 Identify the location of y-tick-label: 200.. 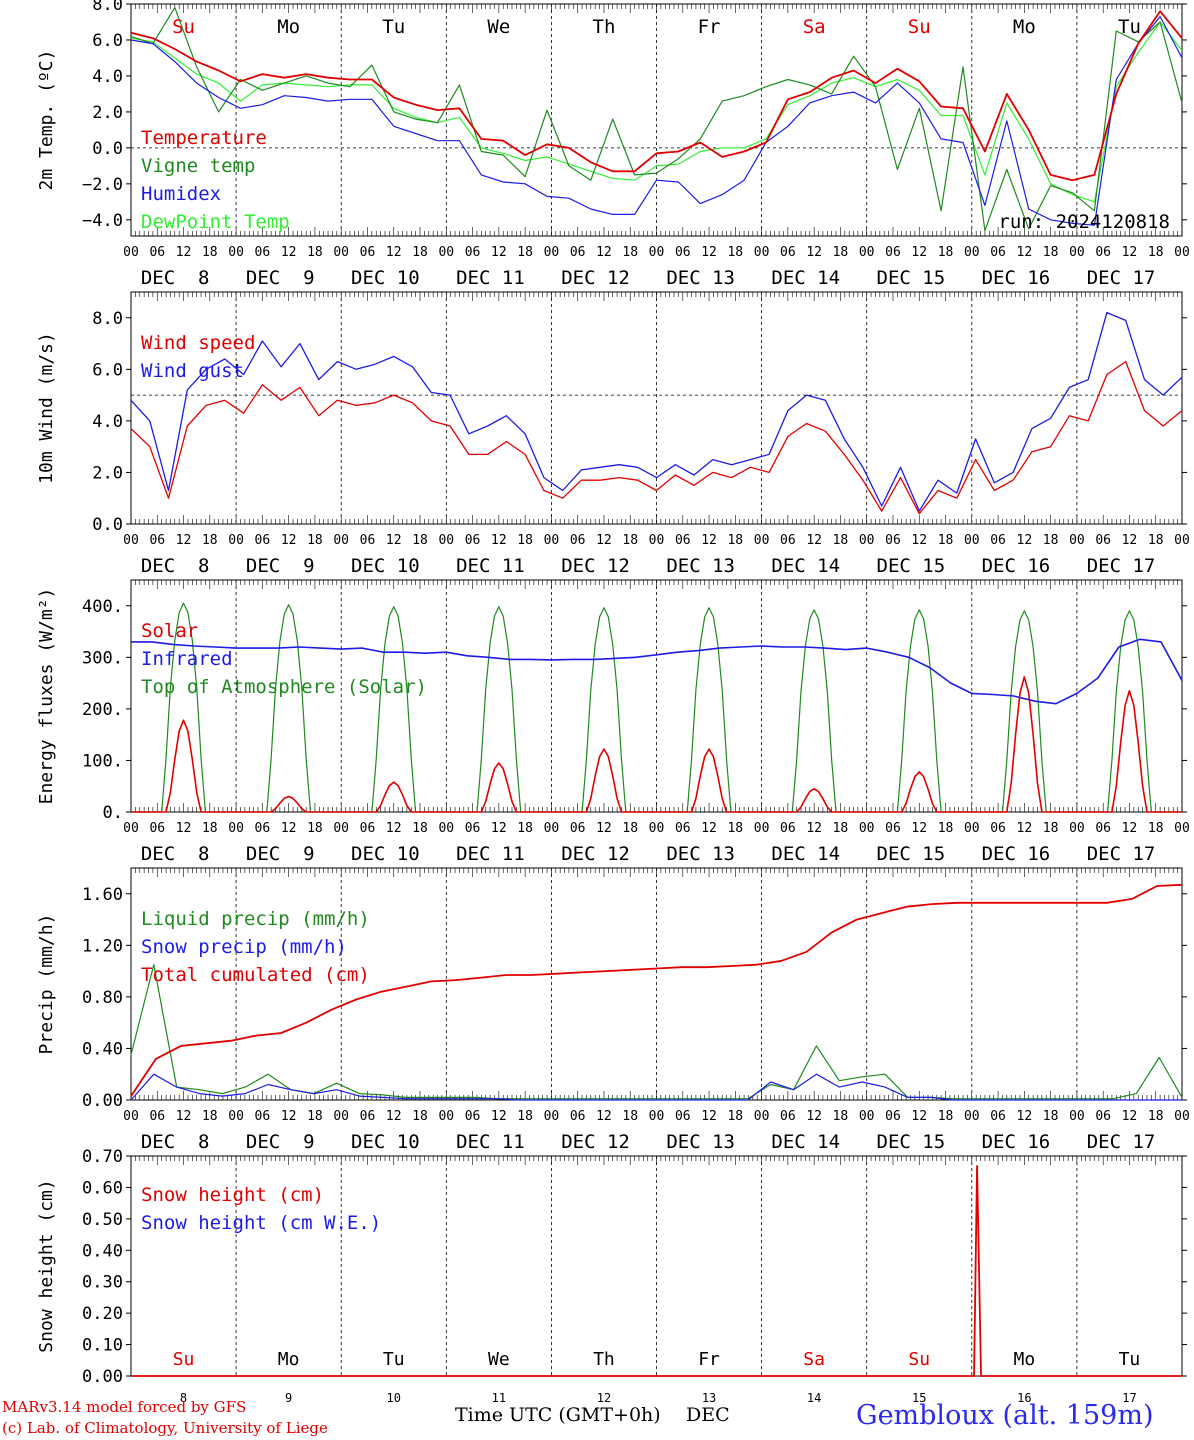
(102, 710).